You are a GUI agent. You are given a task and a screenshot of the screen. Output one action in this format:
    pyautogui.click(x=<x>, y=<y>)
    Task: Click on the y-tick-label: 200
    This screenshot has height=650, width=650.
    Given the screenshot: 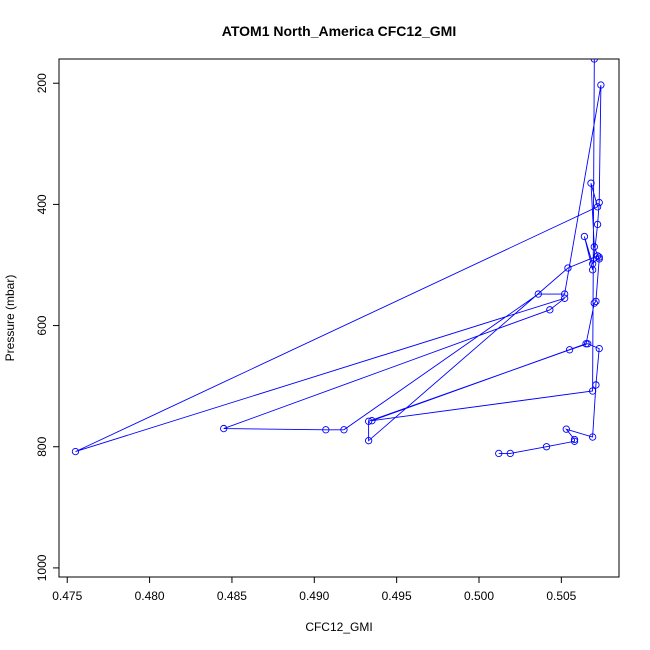 What is the action you would take?
    pyautogui.click(x=42, y=83)
    